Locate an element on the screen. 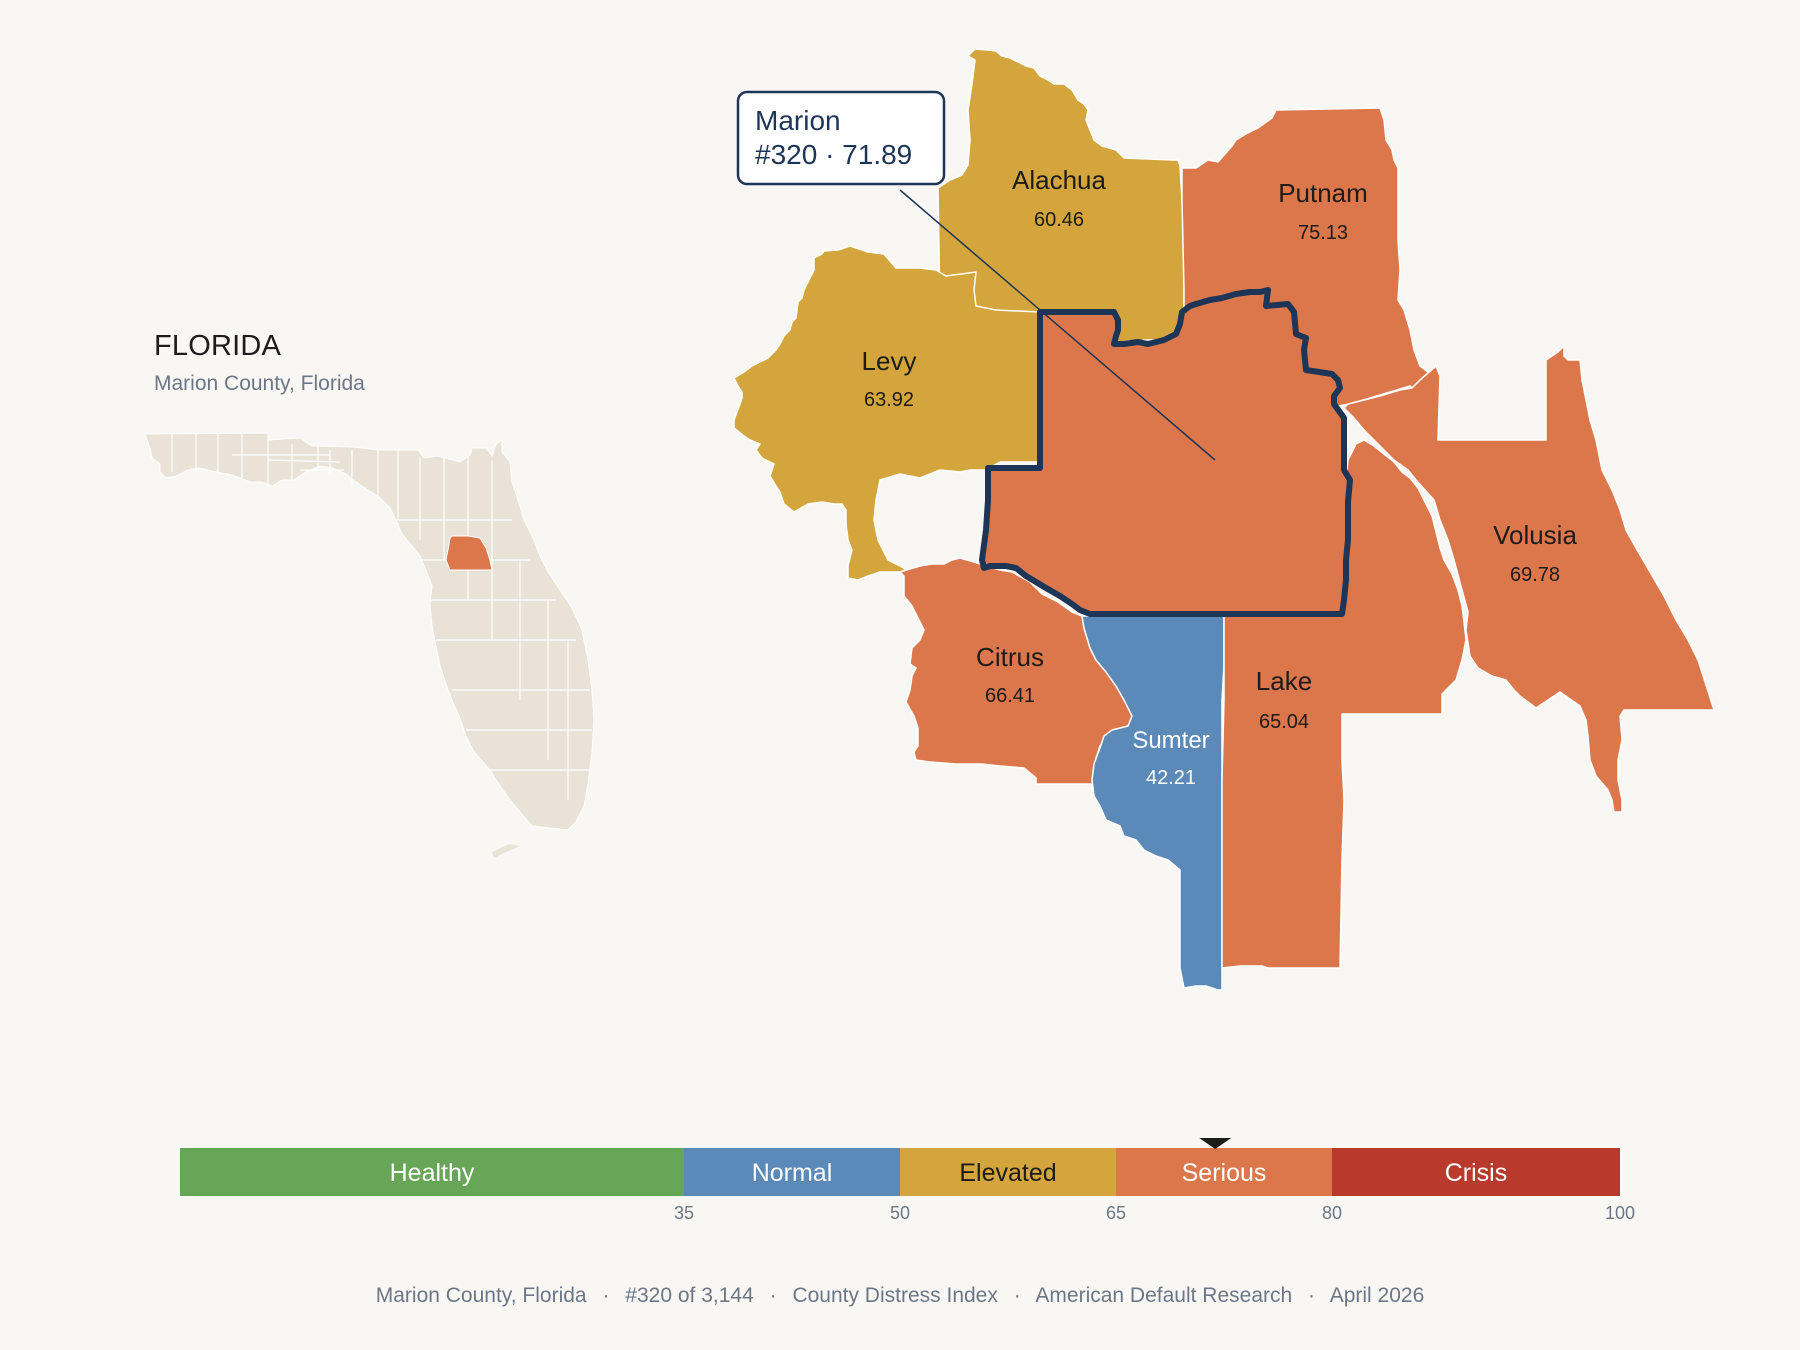  legend-tick-label: 100 is located at coordinates (1620, 1213).